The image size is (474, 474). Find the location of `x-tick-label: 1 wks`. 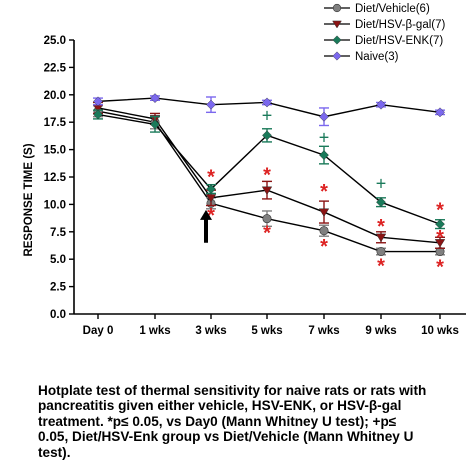

x-tick-label: 1 wks is located at coordinates (154, 331).